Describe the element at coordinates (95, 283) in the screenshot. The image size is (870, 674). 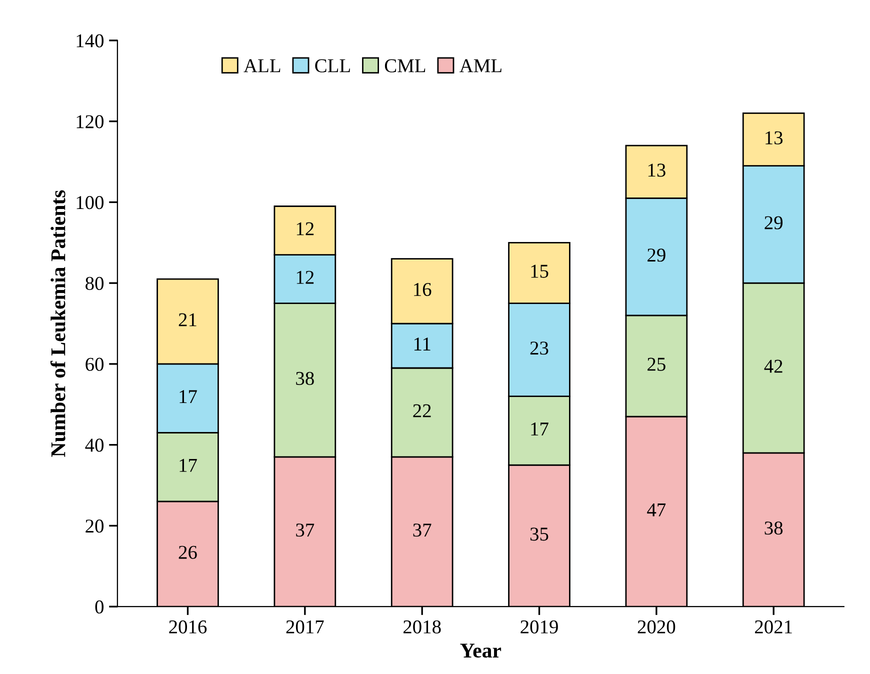
I see `y-tick-label: 80` at that location.